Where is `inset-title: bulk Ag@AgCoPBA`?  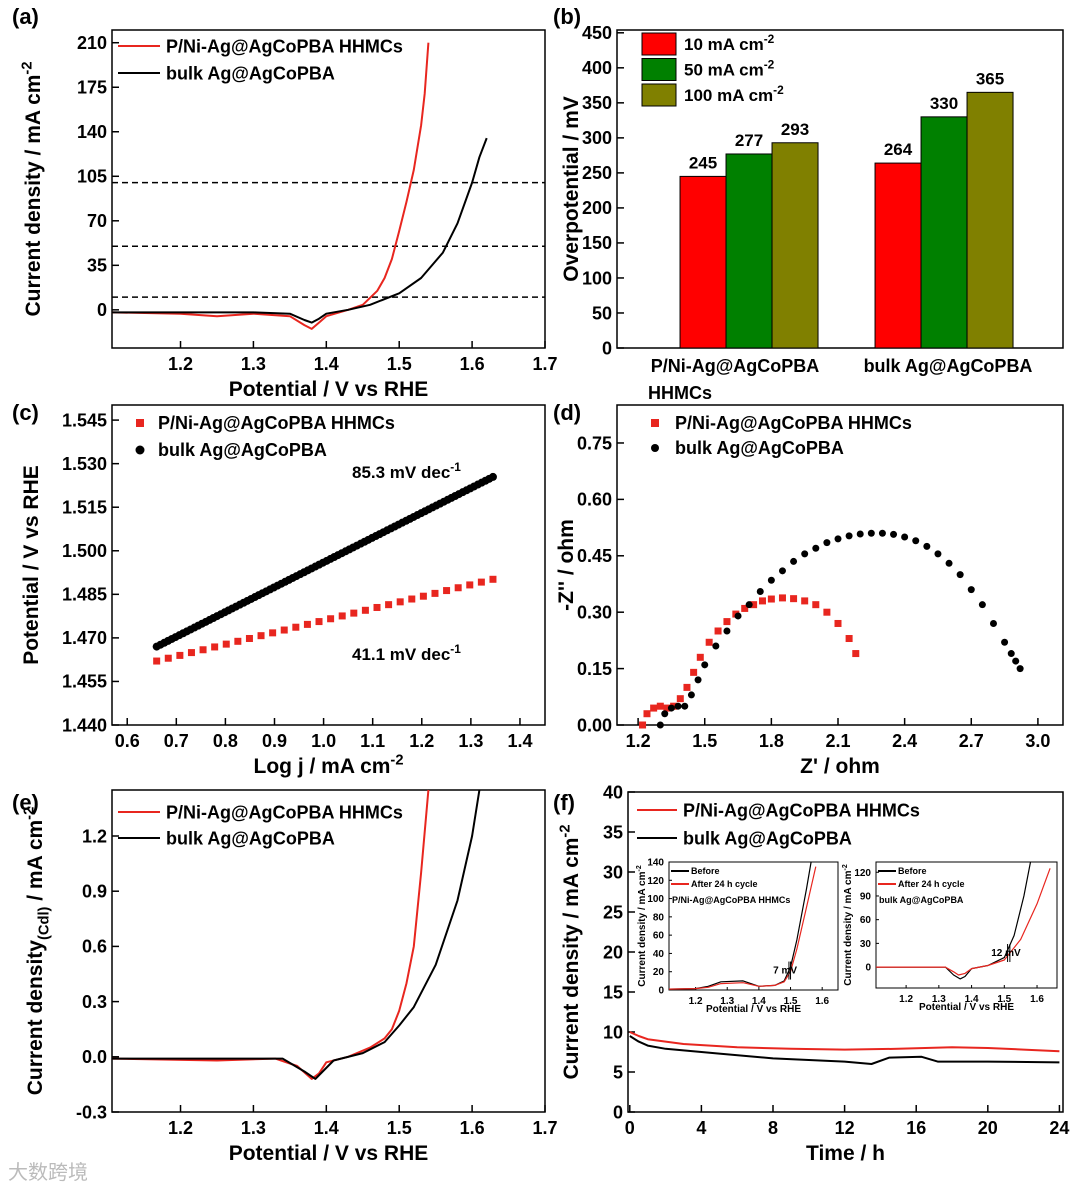
inset-title: bulk Ag@AgCoPBA is located at coordinates (921, 900).